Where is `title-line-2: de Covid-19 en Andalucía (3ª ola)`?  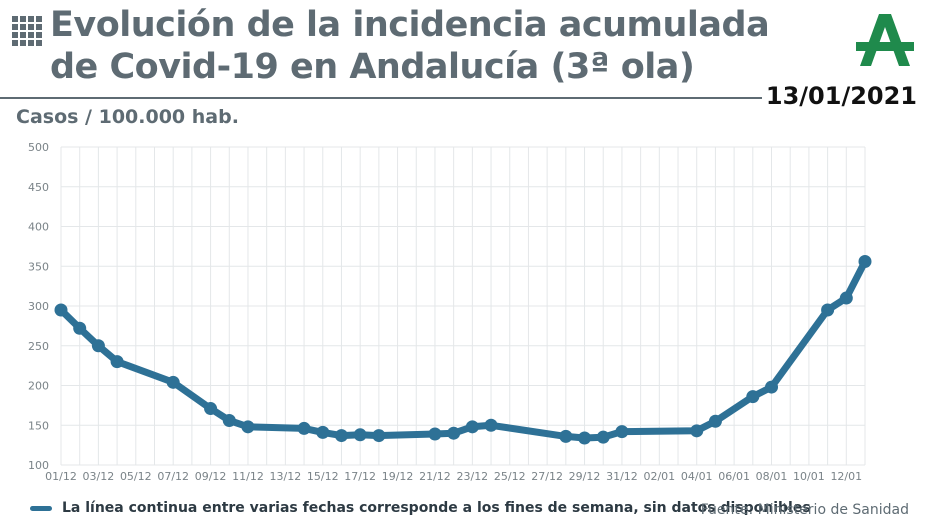
title-line-2: de Covid-19 en Andalucía (3ª ola) is located at coordinates (372, 67).